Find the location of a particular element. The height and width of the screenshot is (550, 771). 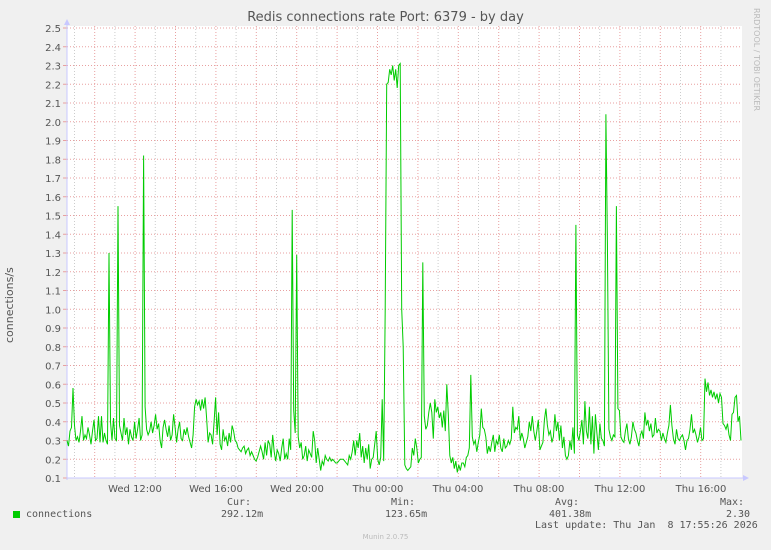

legend-avg-header: Avg: is located at coordinates (567, 502).